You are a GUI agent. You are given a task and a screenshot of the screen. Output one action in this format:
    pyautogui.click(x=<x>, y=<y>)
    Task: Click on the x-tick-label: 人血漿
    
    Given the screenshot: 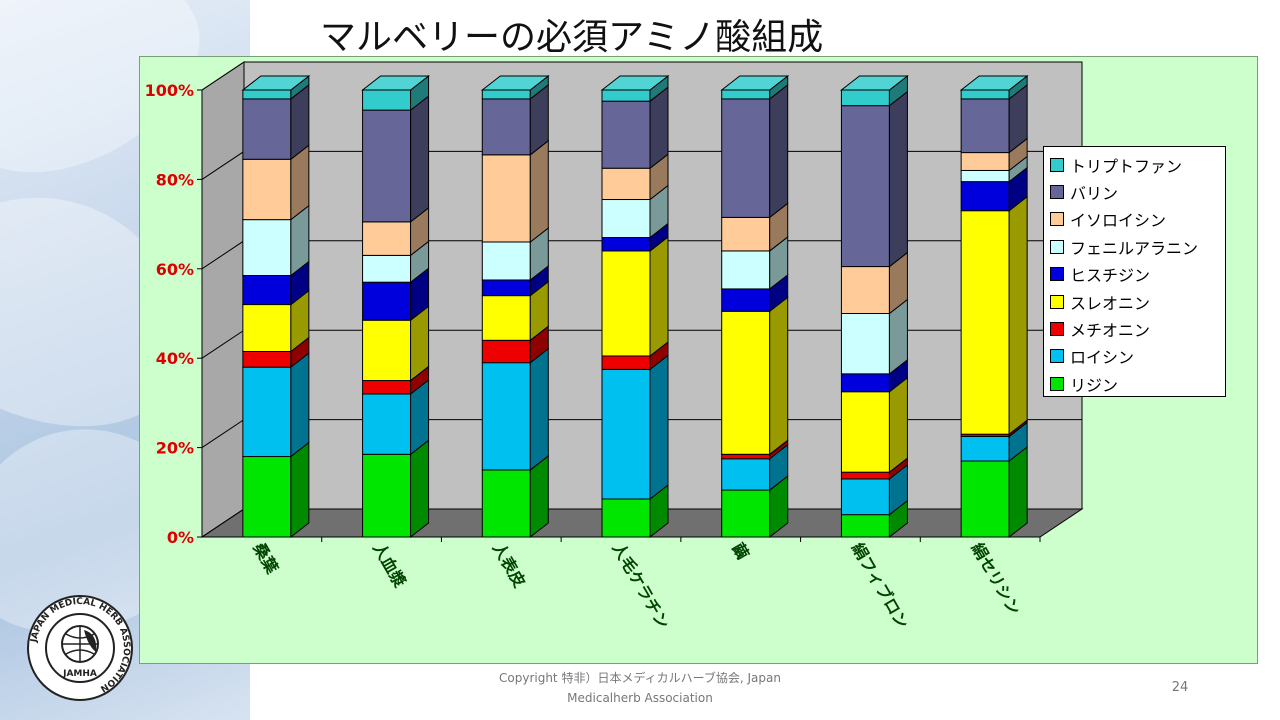 What is the action you would take?
    pyautogui.click(x=389, y=566)
    